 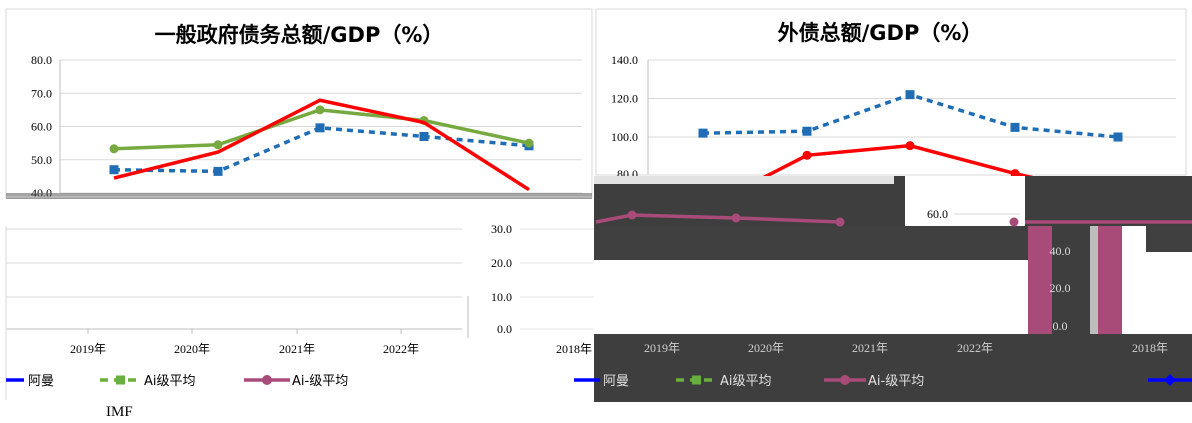 I want to click on legend-left: 阿曼 Ai级平均 Ai-级平均, so click(x=177, y=381).